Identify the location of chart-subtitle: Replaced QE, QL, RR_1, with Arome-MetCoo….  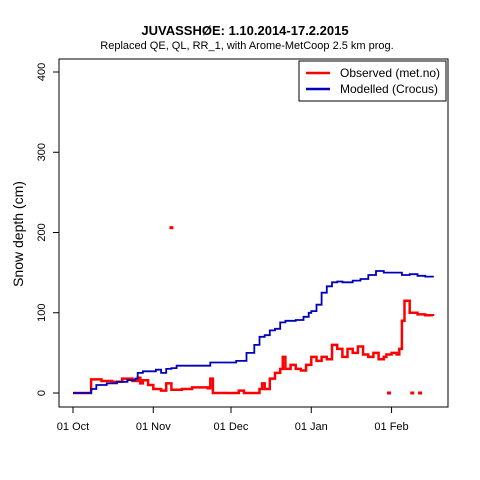
(246, 46).